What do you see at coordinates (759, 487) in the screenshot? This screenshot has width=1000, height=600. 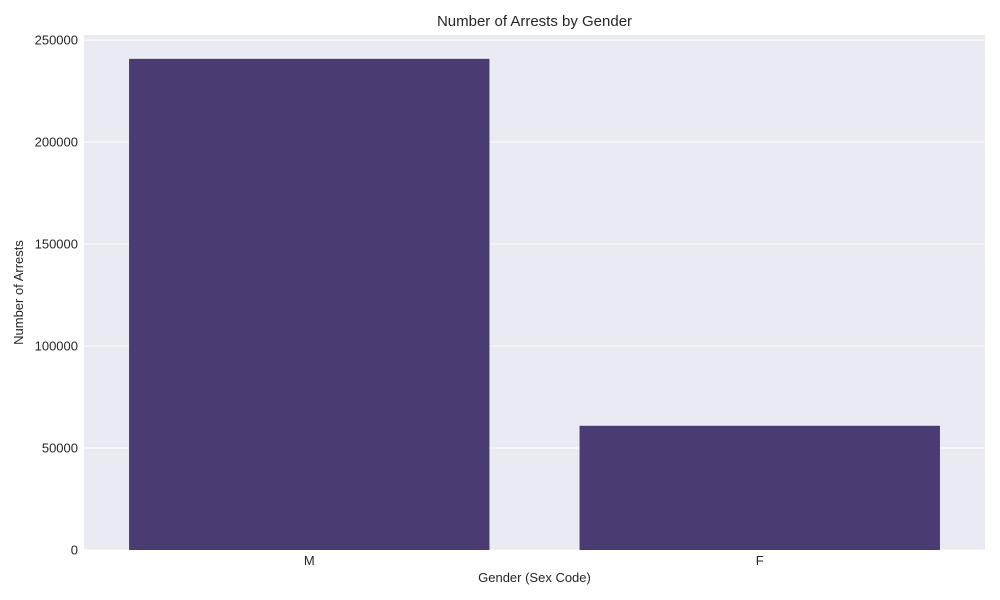 I see `bar-f` at bounding box center [759, 487].